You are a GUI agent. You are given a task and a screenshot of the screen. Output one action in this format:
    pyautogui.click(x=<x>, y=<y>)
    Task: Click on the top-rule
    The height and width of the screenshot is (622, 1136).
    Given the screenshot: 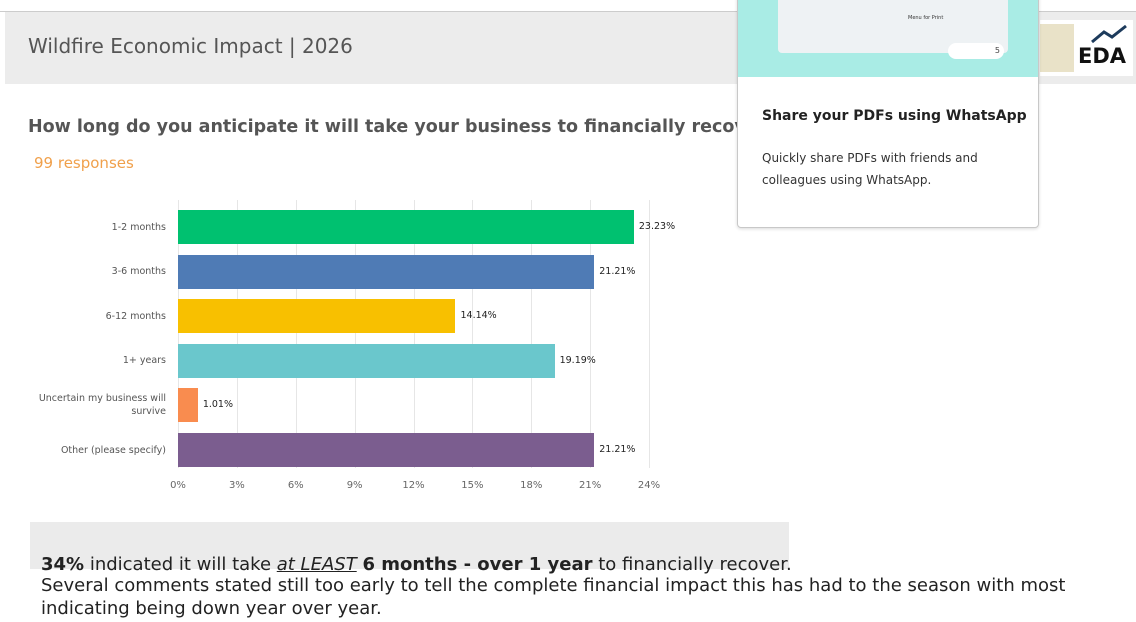 What is the action you would take?
    pyautogui.click(x=568, y=11)
    